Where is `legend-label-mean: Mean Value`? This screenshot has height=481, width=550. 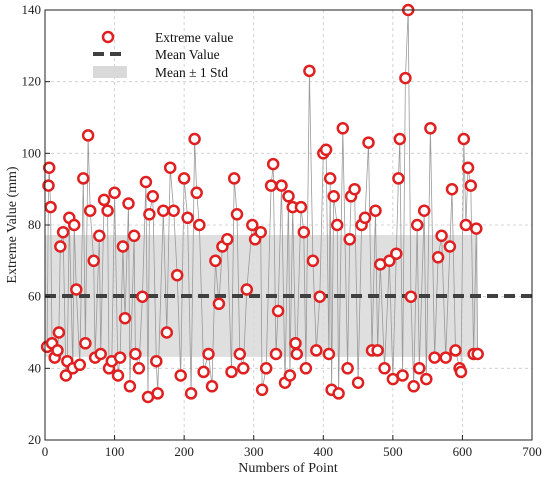 legend-label-mean: Mean Value is located at coordinates (187, 54).